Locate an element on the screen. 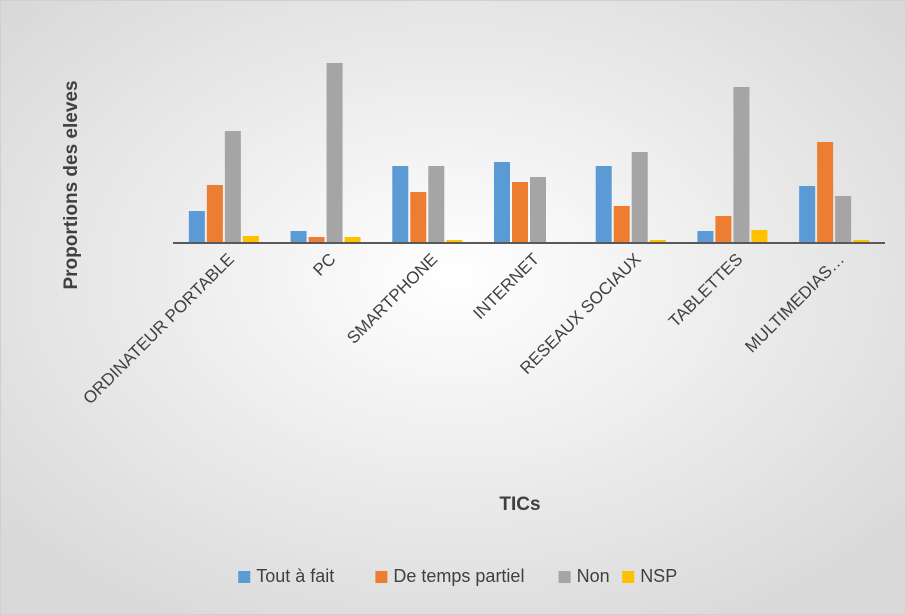  legend-label: Non is located at coordinates (593, 576).